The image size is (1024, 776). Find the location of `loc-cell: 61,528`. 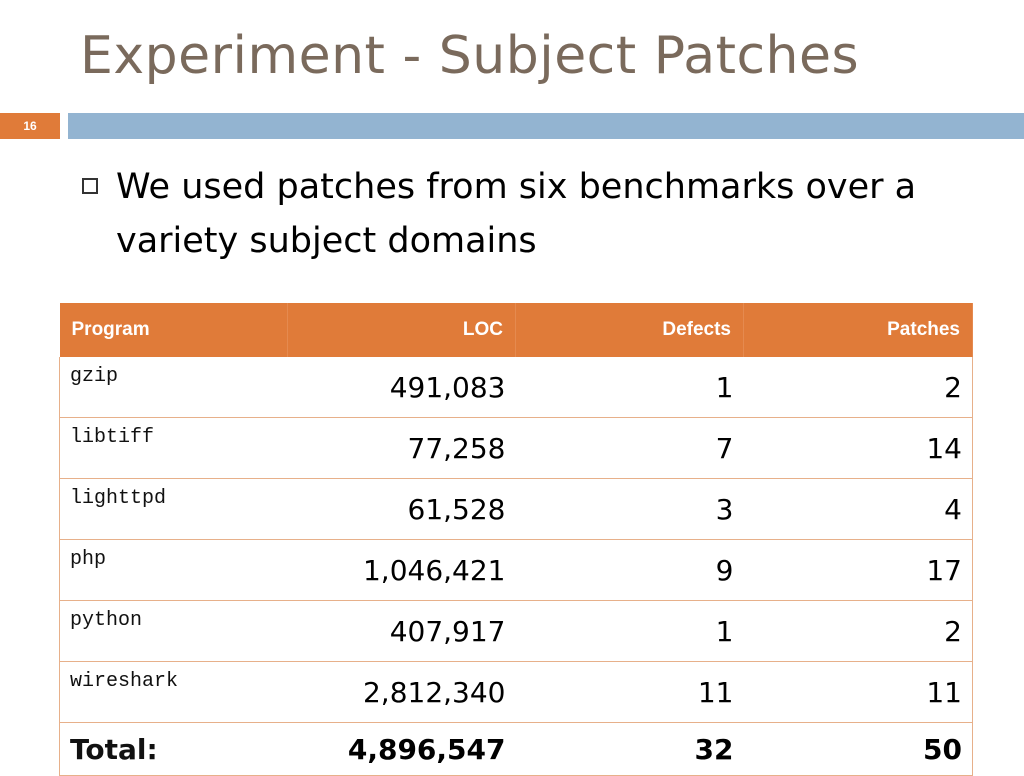

loc-cell: 61,528 is located at coordinates (401, 509).